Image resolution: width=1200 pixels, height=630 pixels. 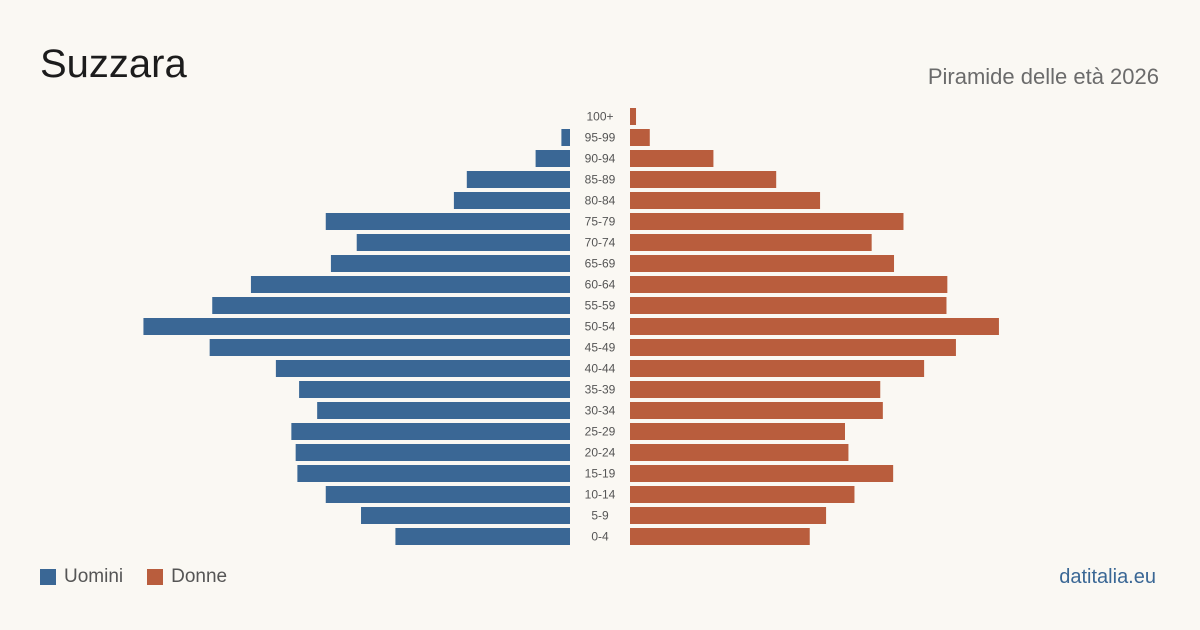 I want to click on age-label: 55-59, so click(x=600, y=306).